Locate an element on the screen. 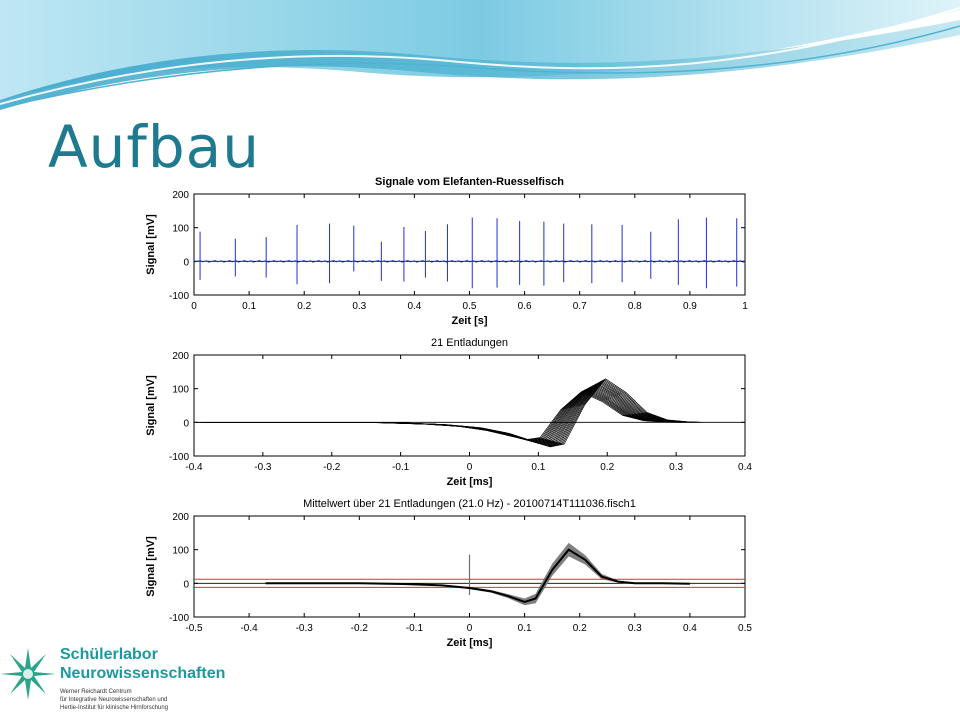  chart3-xtick-label: -0.1 is located at coordinates (415, 628).